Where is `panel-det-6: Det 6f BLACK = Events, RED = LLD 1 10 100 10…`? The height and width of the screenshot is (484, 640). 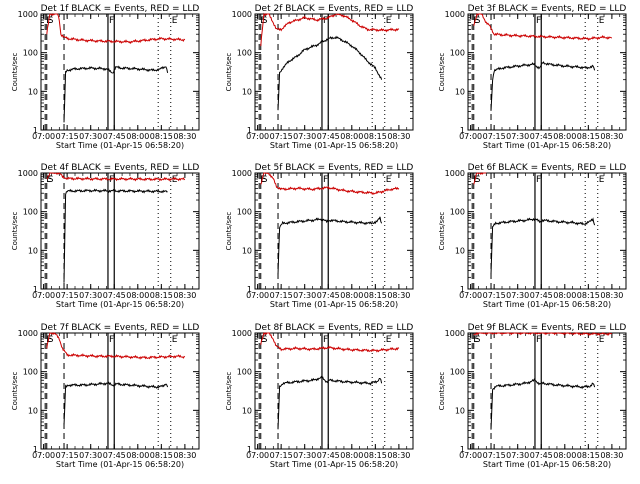
panel-det-6: Det 6f BLACK = Events, RED = LLD 1 10 100 10… is located at coordinates (532, 236).